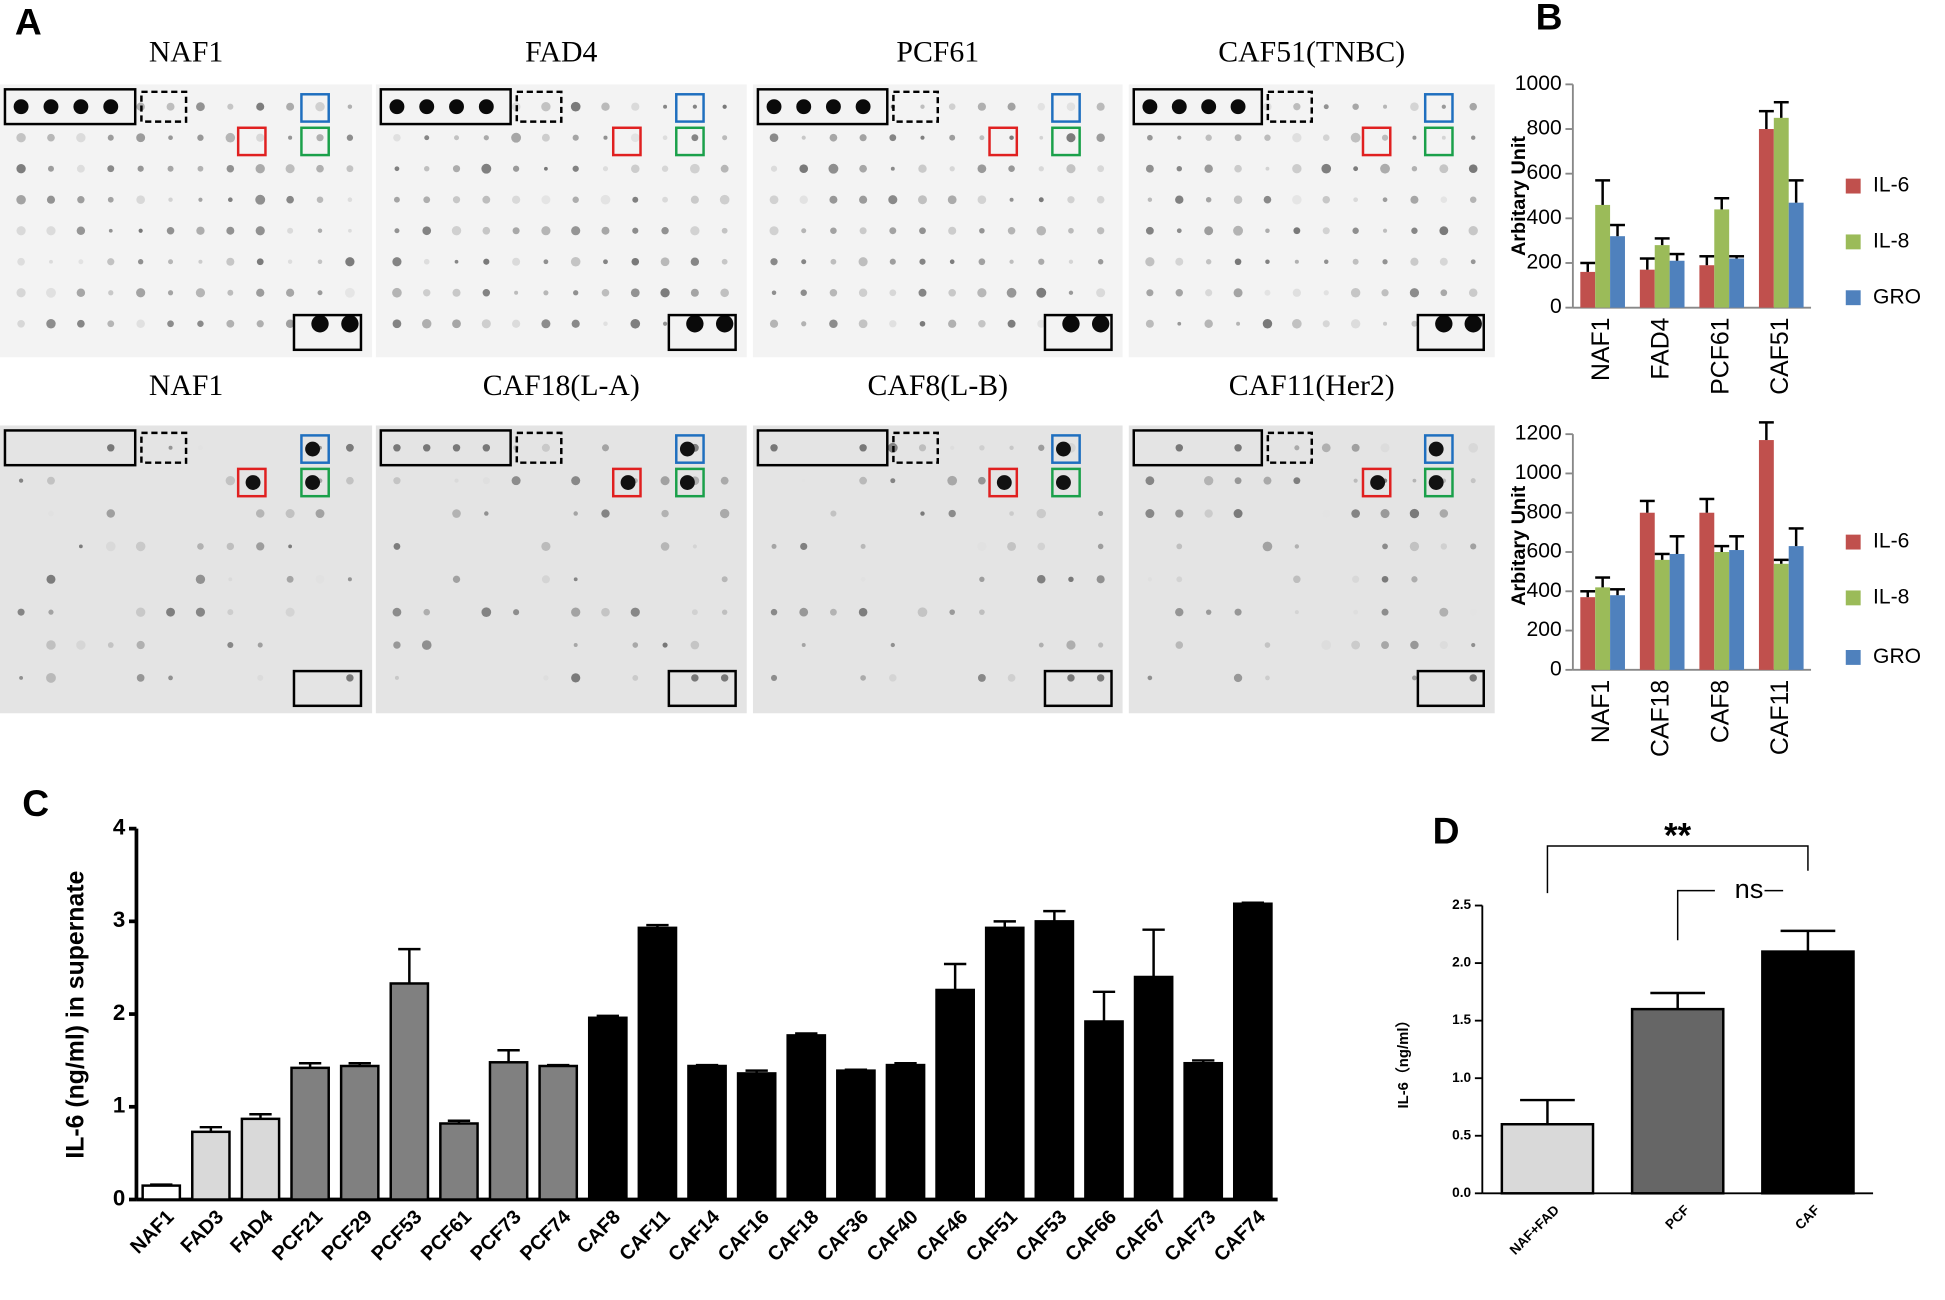  I want to click on y-axis-label: IL-6 (ng/ml) in supernate, so click(75, 1015).